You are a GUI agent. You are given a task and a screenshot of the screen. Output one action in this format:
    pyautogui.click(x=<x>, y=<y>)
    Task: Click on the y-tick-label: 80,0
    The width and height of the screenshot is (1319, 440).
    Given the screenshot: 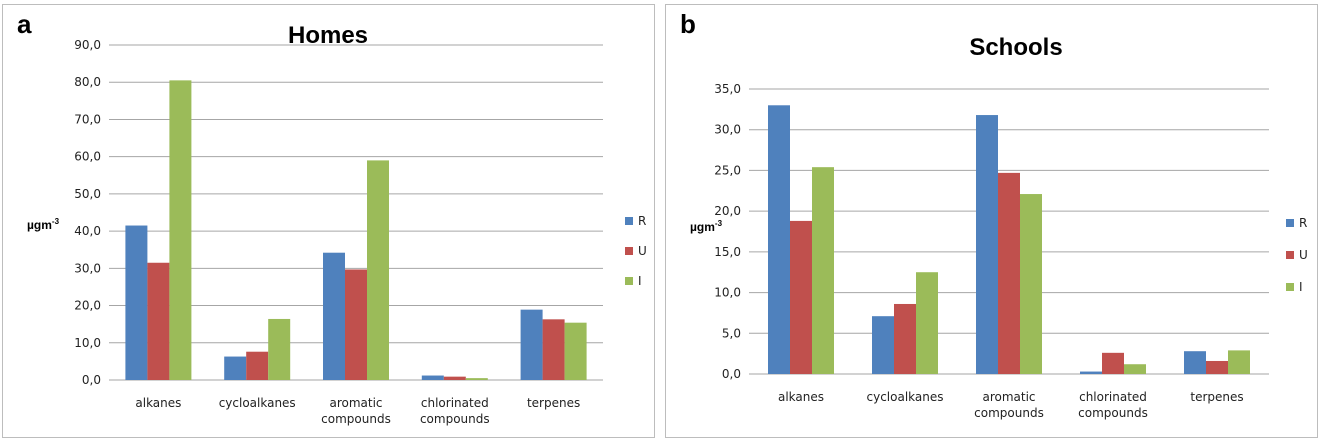 What is the action you would take?
    pyautogui.click(x=87, y=82)
    